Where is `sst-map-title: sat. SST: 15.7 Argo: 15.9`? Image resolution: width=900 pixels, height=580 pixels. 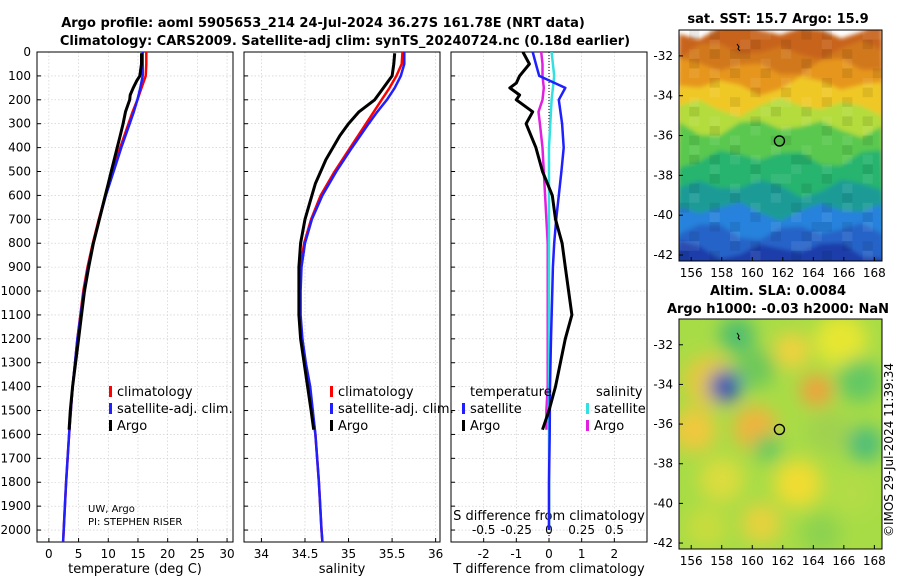 sst-map-title: sat. SST: 15.7 Argo: 15.9 is located at coordinates (777, 19).